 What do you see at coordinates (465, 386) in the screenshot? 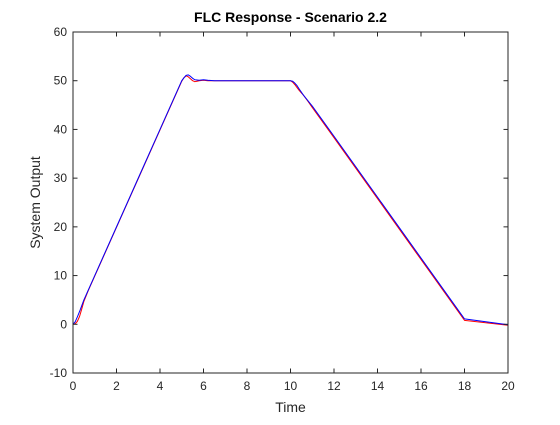
I see `x-tick-label: 18` at bounding box center [465, 386].